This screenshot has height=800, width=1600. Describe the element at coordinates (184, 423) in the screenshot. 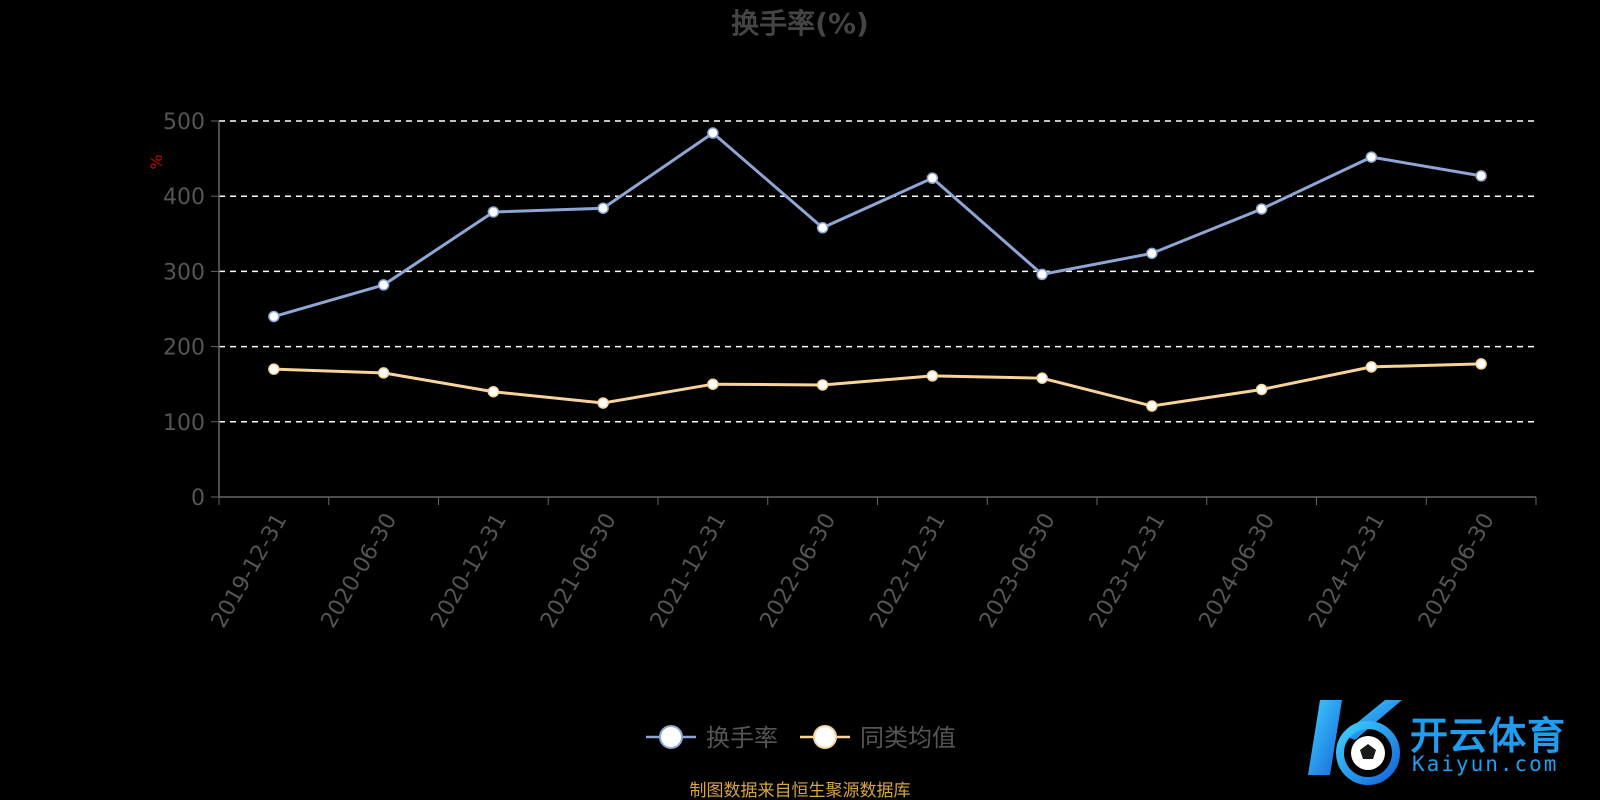

I see `y-tick-label-100: 100` at that location.